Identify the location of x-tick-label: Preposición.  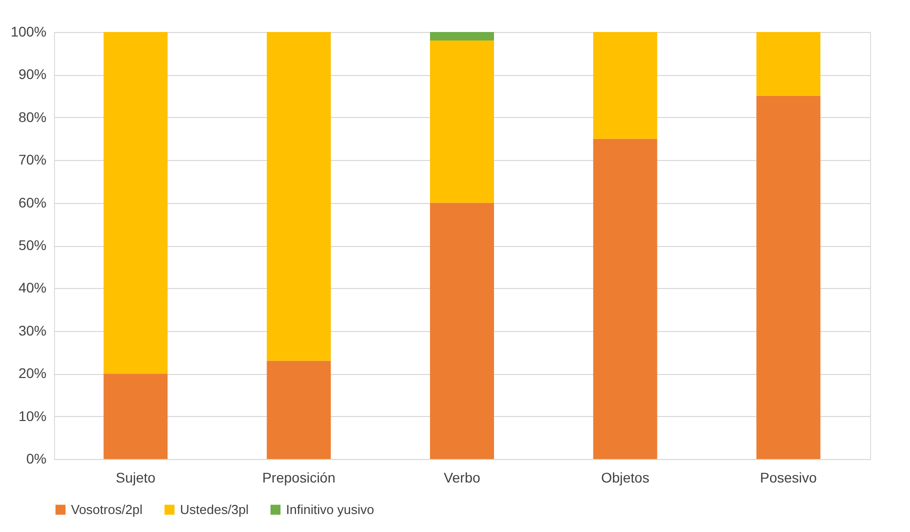
(299, 478).